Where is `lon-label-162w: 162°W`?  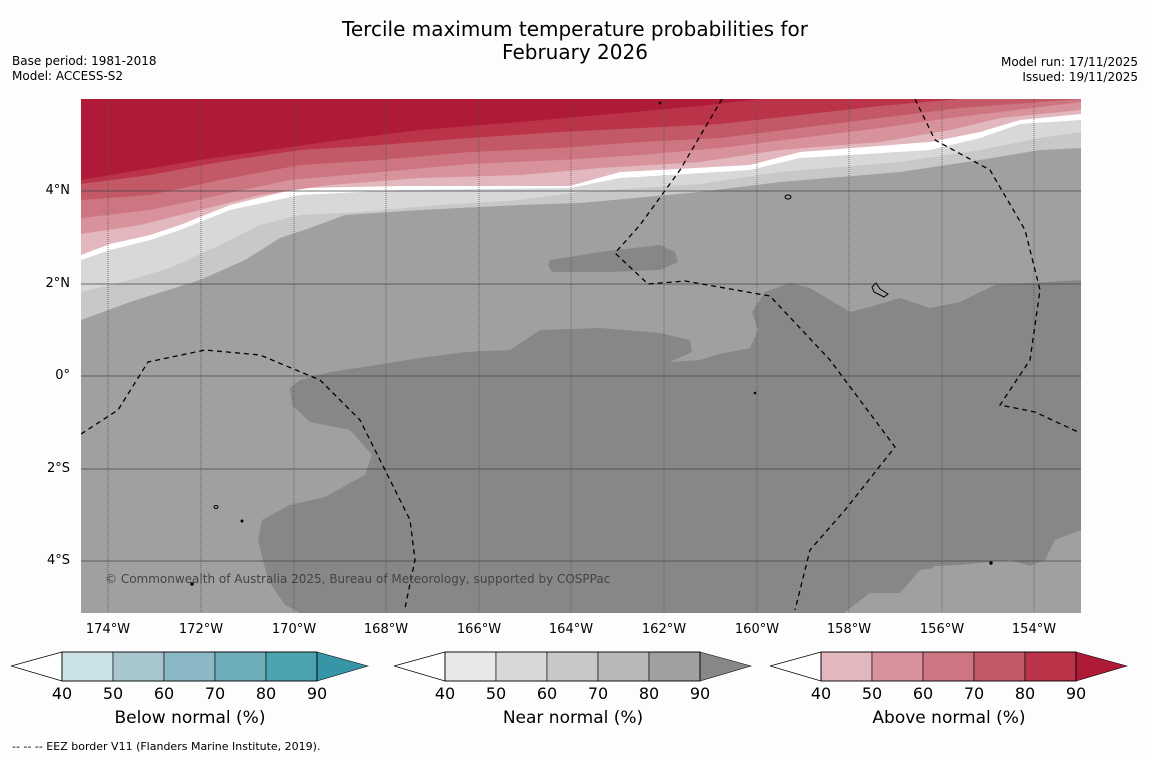 lon-label-162w: 162°W is located at coordinates (664, 629).